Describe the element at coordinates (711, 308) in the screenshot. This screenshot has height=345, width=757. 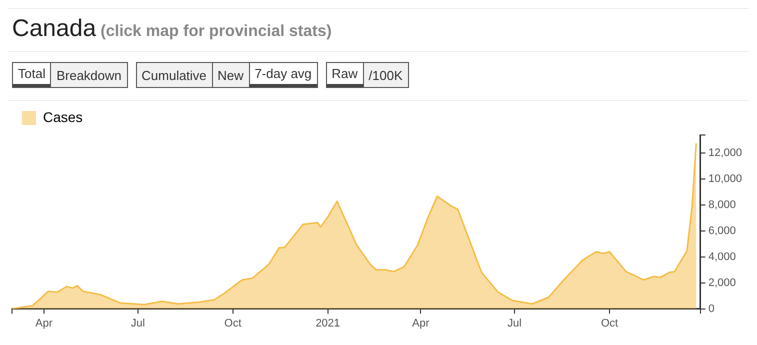
I see `y-tick-label: 0` at that location.